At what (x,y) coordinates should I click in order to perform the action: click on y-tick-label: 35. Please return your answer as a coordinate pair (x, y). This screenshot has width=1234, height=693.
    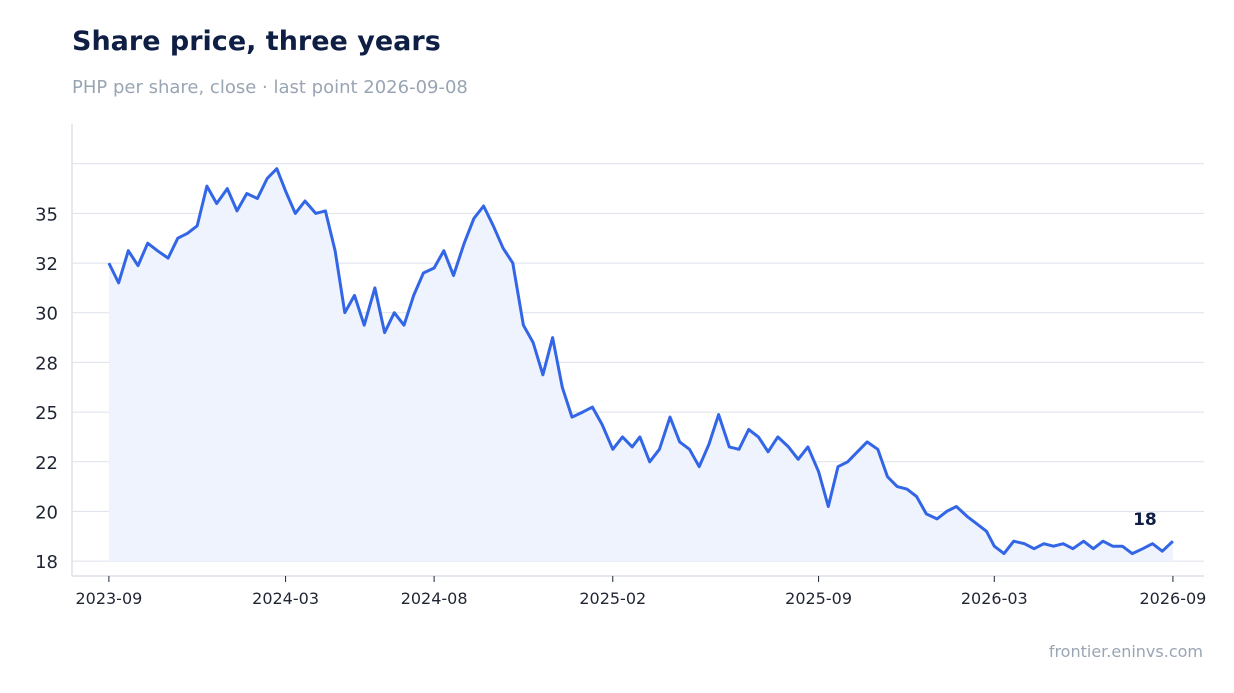
    Looking at the image, I should click on (46, 214).